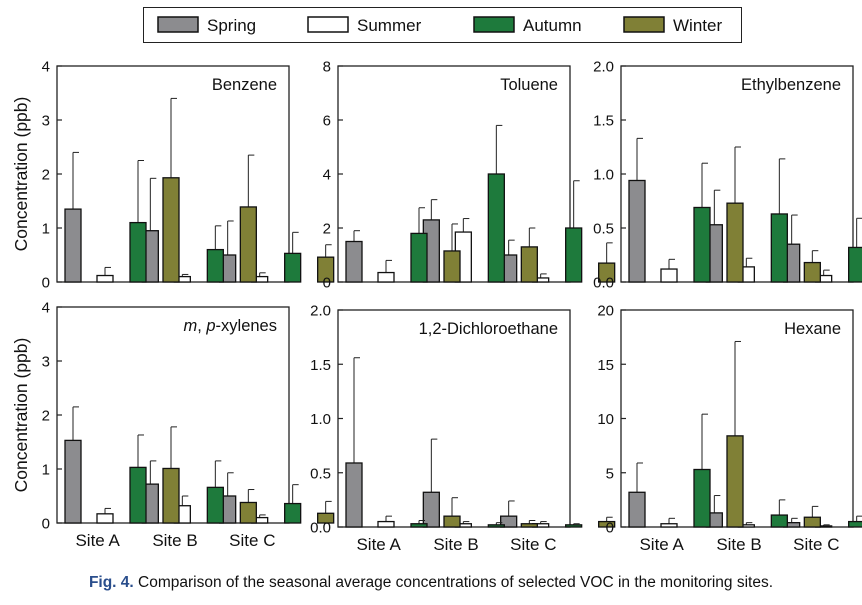 The width and height of the screenshot is (862, 605). I want to click on chart-panel-toluene: 0 2 4 6 8 Toluene, so click(469, 175).